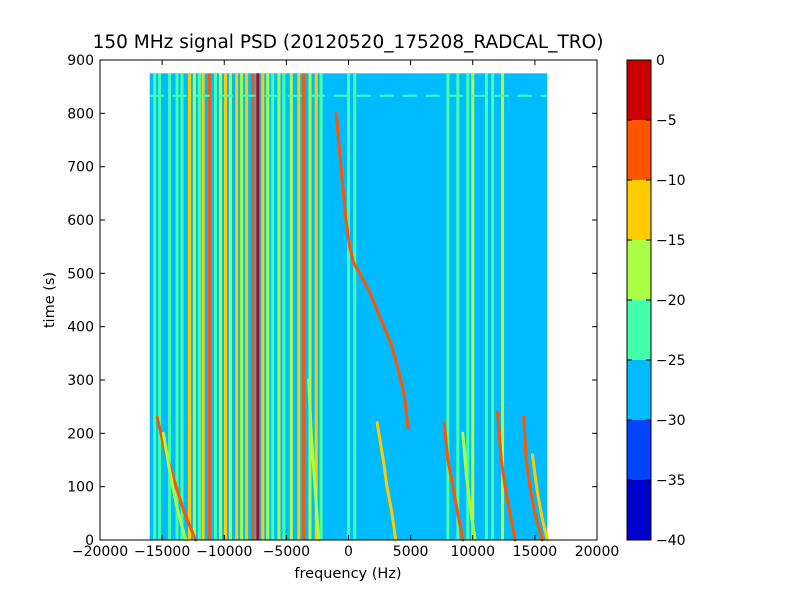 This screenshot has height=600, width=800. I want to click on colorbar-tick-label-6: −30, so click(671, 421).